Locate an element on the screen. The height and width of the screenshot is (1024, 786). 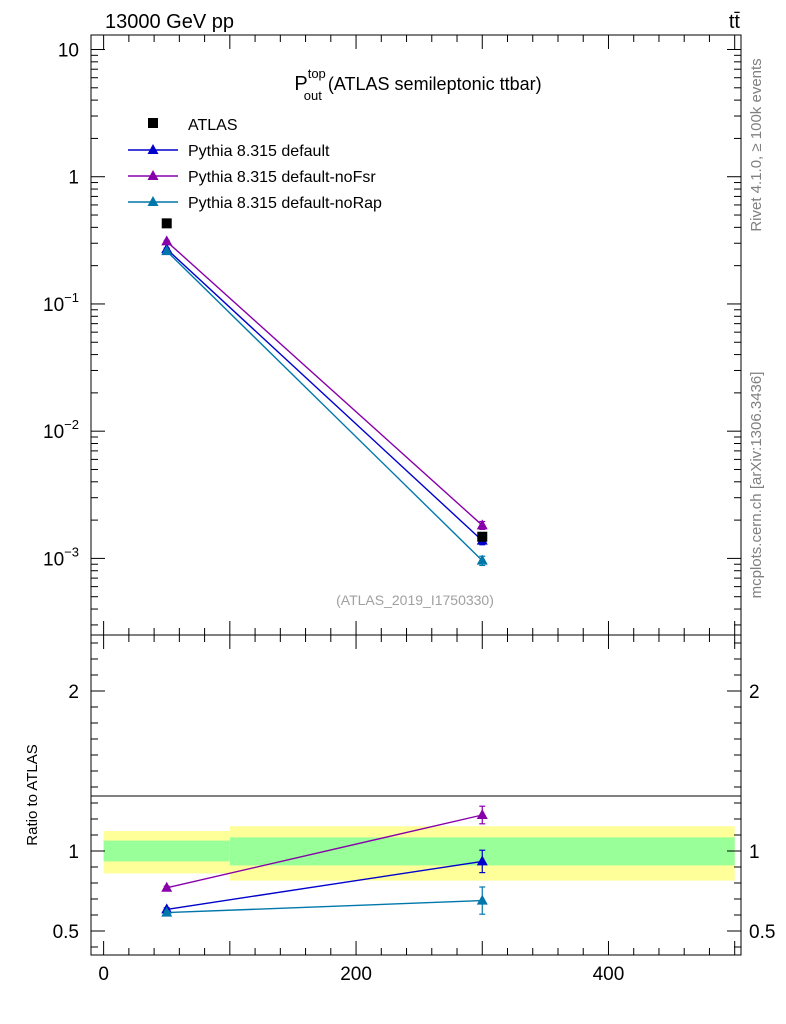
ratio-xtick-label: 200 is located at coordinates (356, 974).